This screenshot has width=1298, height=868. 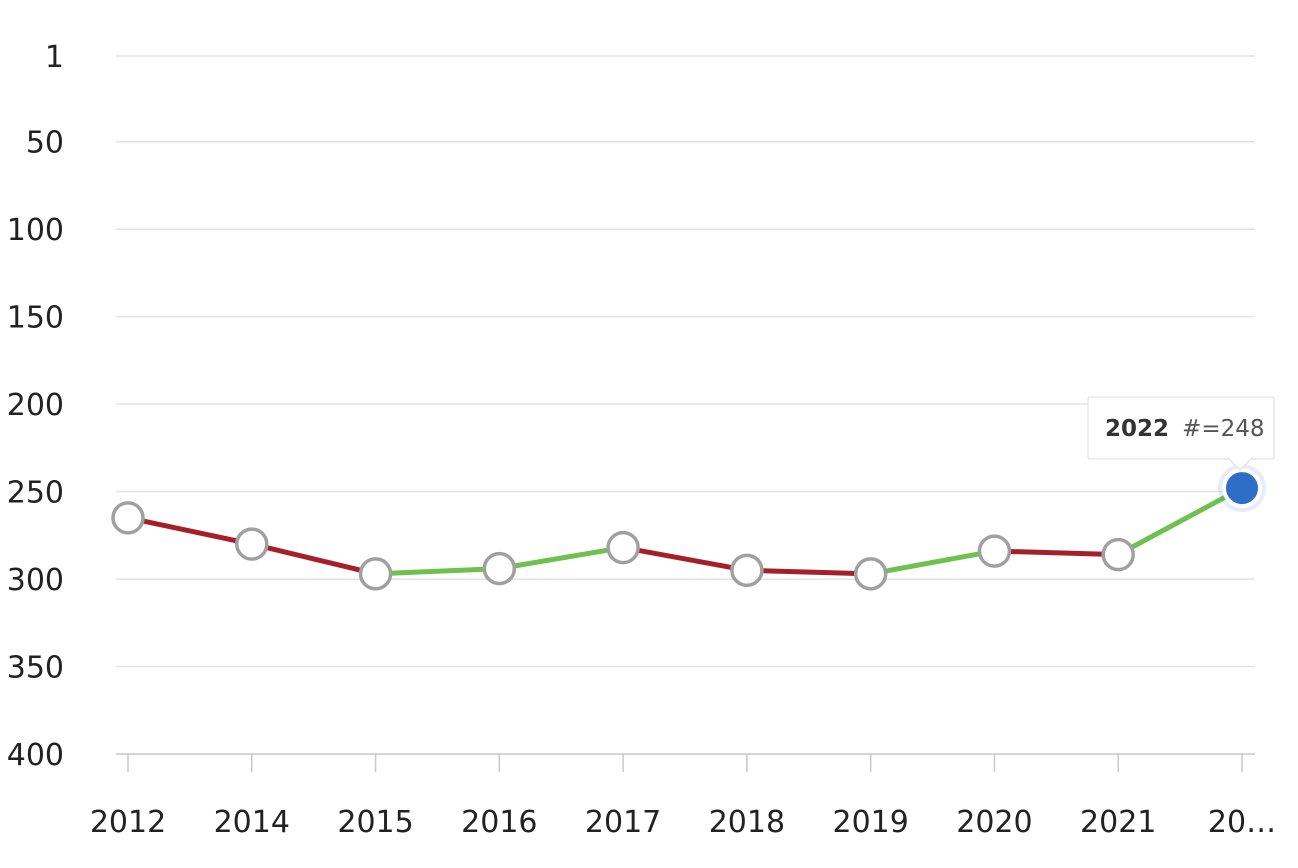 What do you see at coordinates (35, 668) in the screenshot?
I see `y-tick-label: 350` at bounding box center [35, 668].